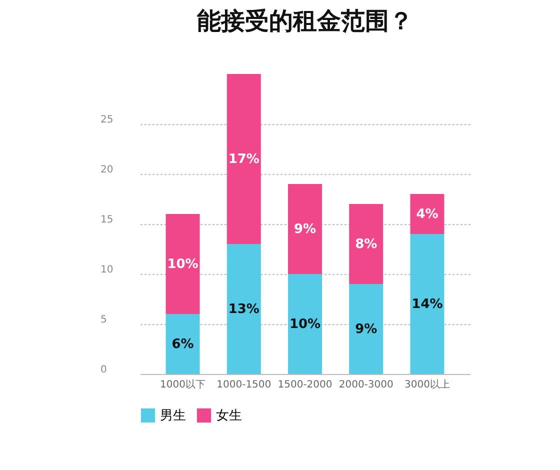  Describe the element at coordinates (244, 385) in the screenshot. I see `x-tick-label: 1000-1500` at that location.